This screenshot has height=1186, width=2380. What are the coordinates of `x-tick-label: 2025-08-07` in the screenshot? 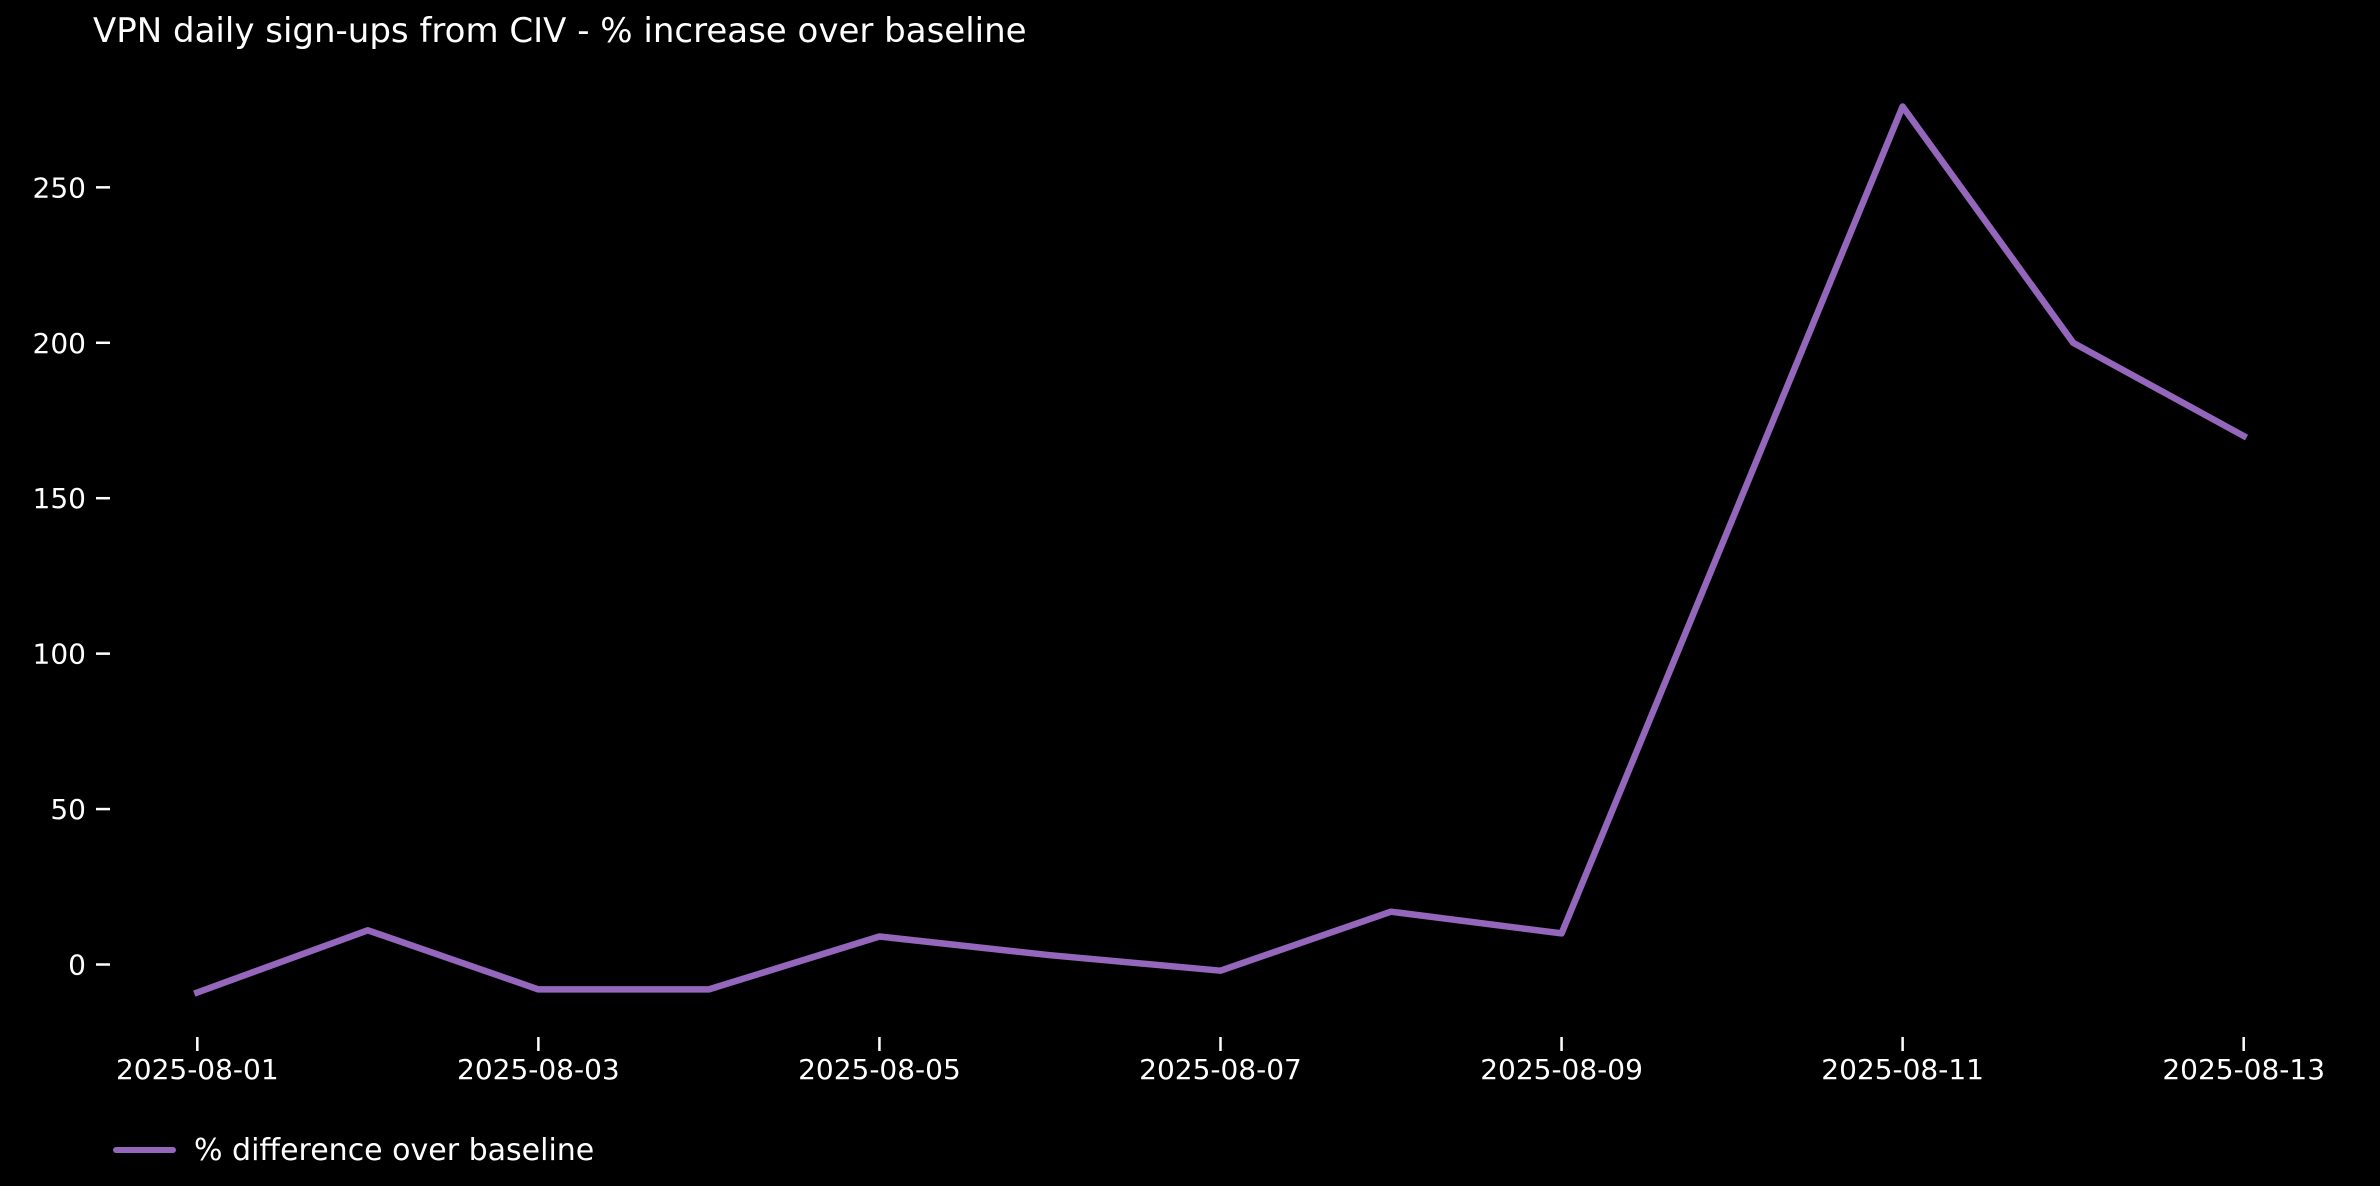 It's located at (1220, 1069).